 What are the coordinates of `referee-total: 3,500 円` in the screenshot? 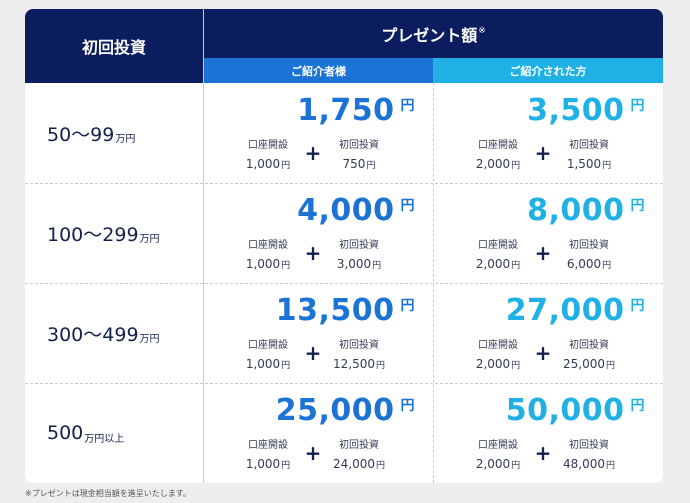 It's located at (586, 110).